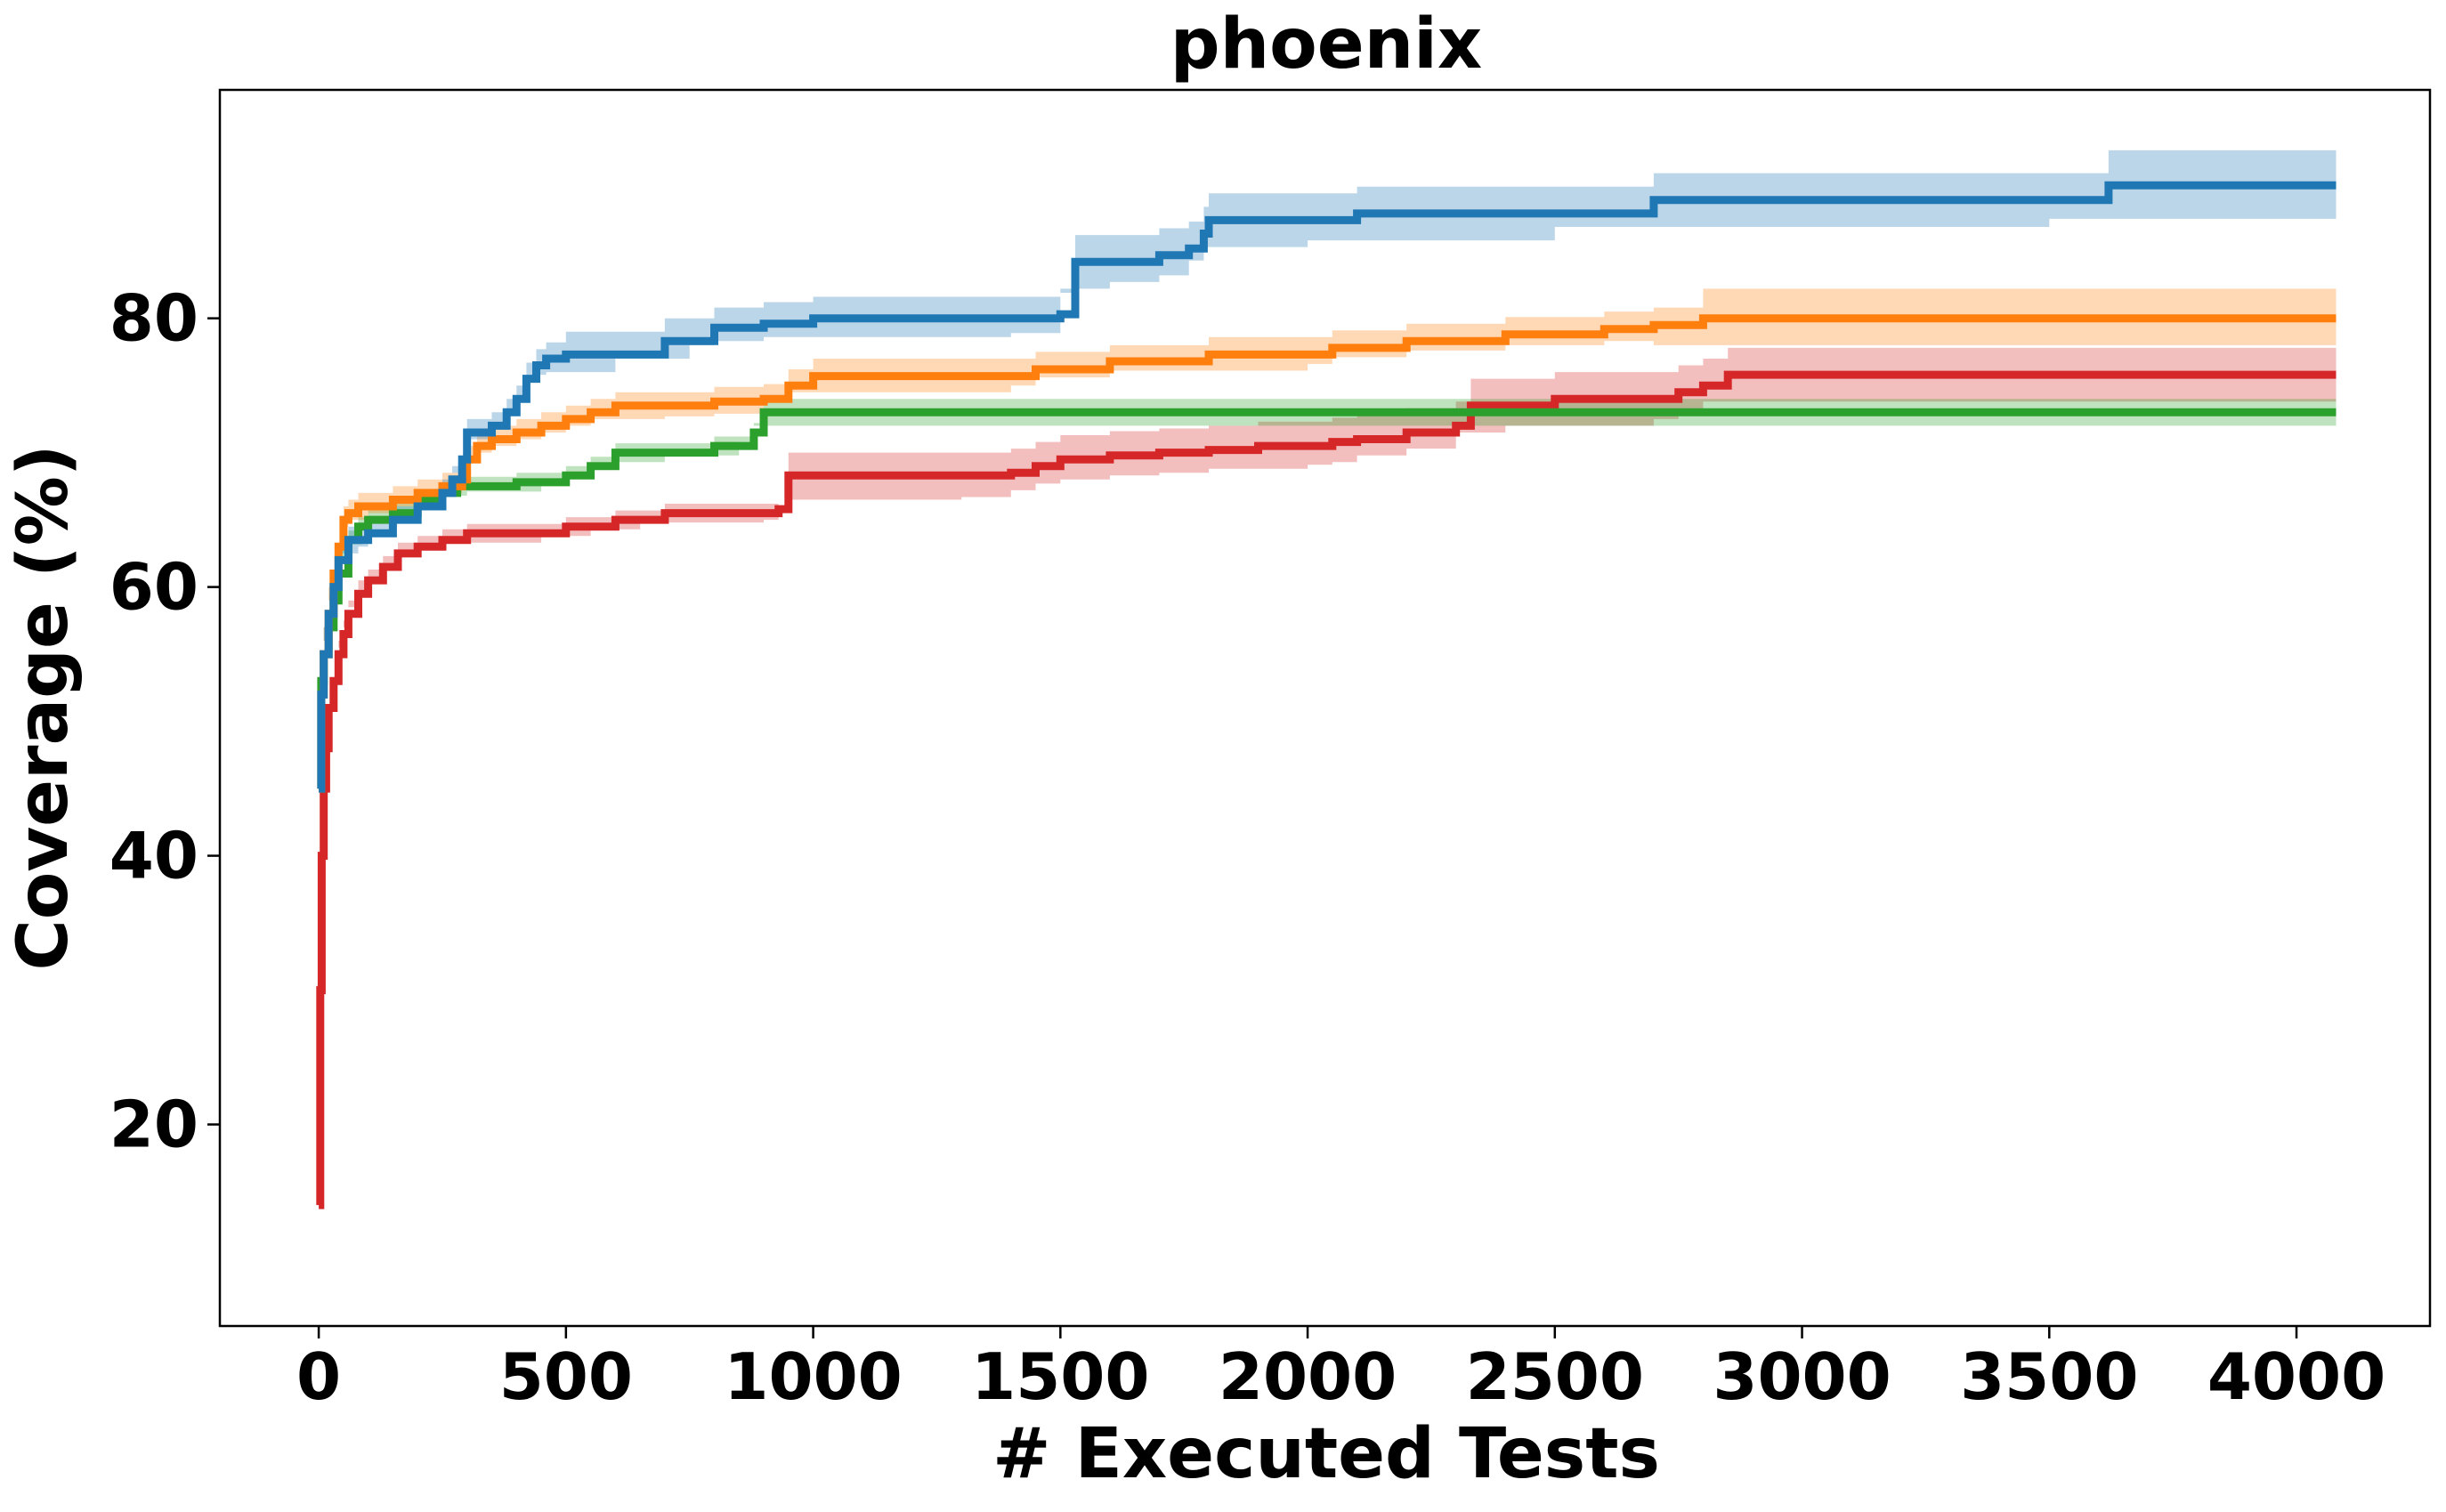  Describe the element at coordinates (566, 1376) in the screenshot. I see `x-tick-label: 500` at that location.